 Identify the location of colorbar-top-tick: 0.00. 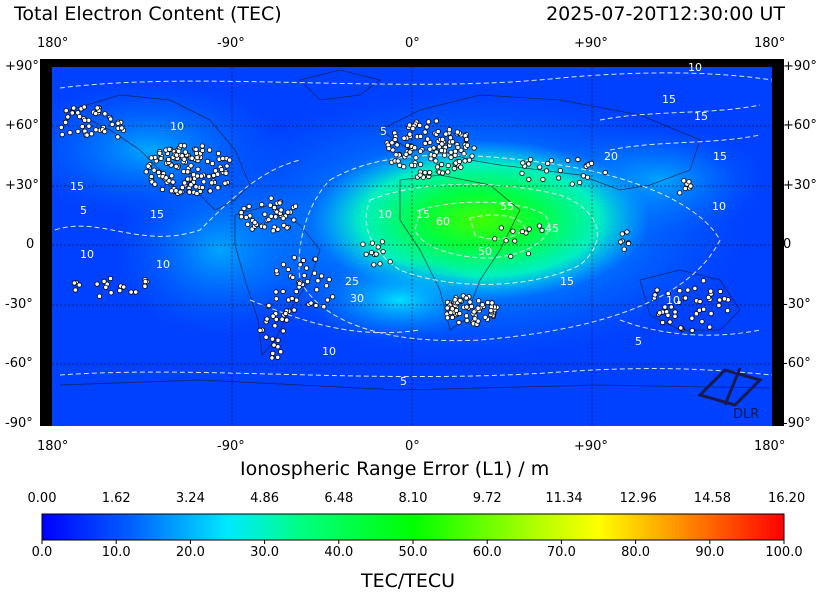
(42, 498).